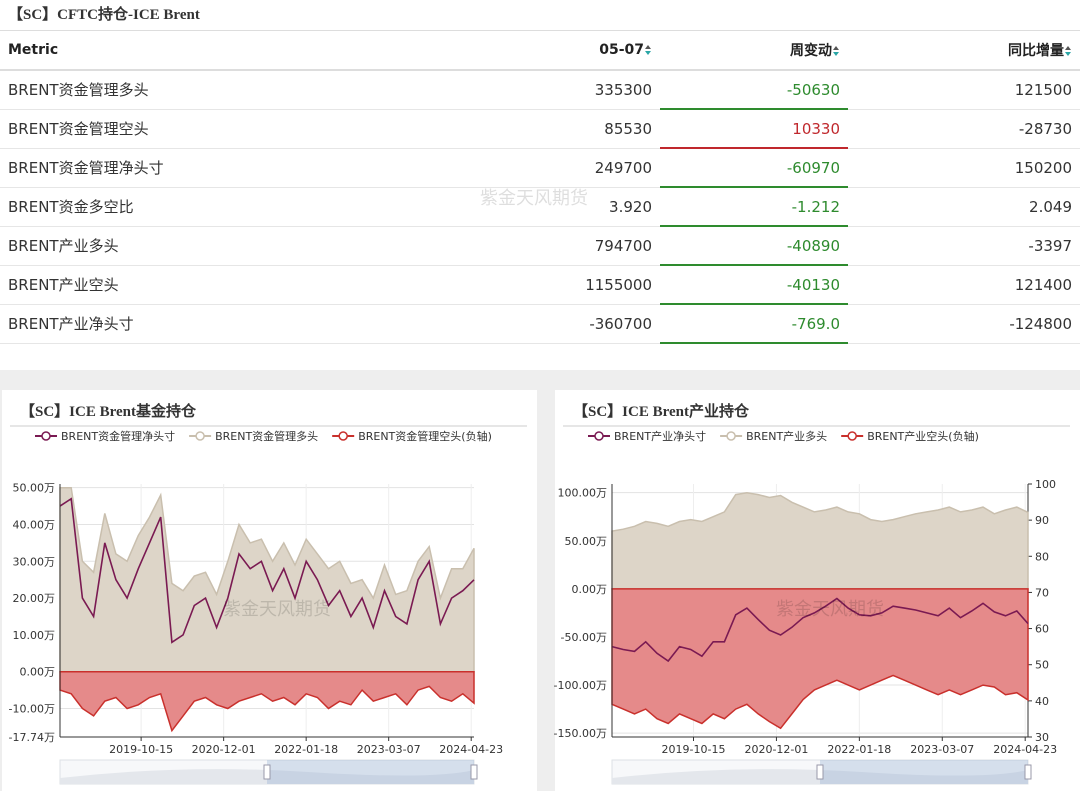 The image size is (1080, 791). I want to click on legend-label: BRENT产业空头(负轴), so click(923, 436).